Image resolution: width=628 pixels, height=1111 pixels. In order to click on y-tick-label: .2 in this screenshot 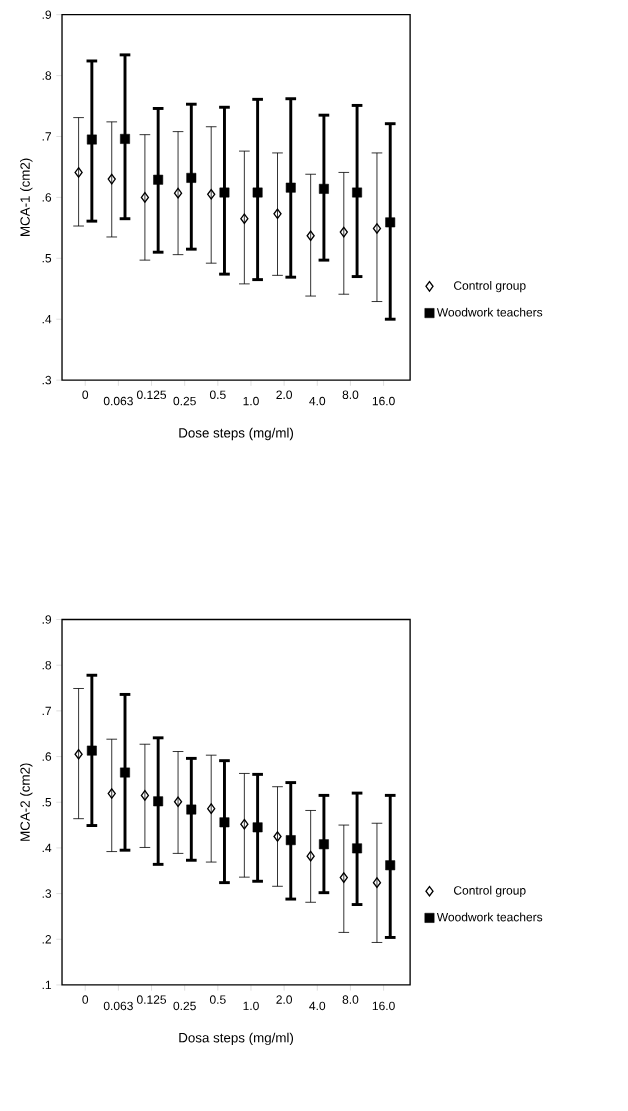, I will do `click(46, 939)`.